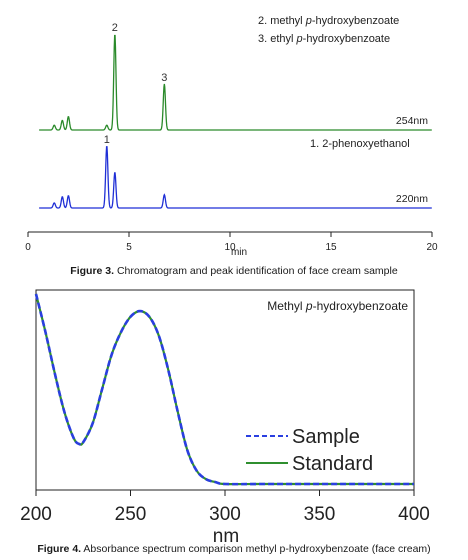 This screenshot has width=468, height=560. Describe the element at coordinates (225, 514) in the screenshot. I see `x-tick-label: 300` at that location.